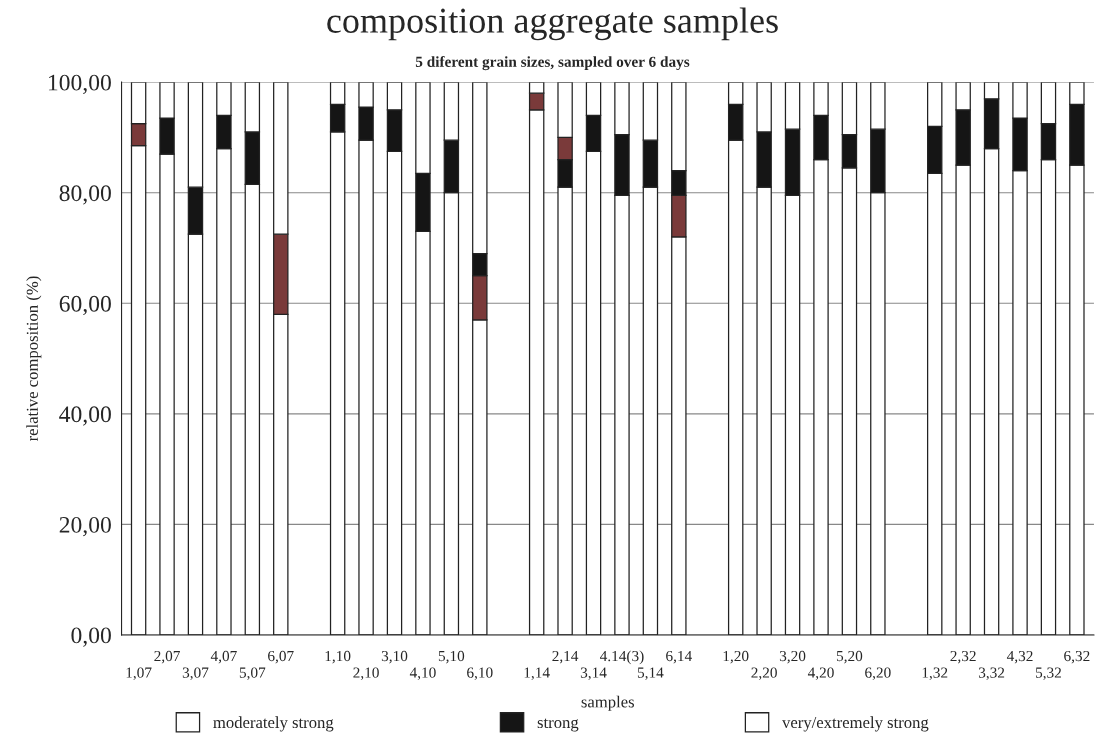  Describe the element at coordinates (1048, 673) in the screenshot. I see `x-tick-label: 5,32` at that location.